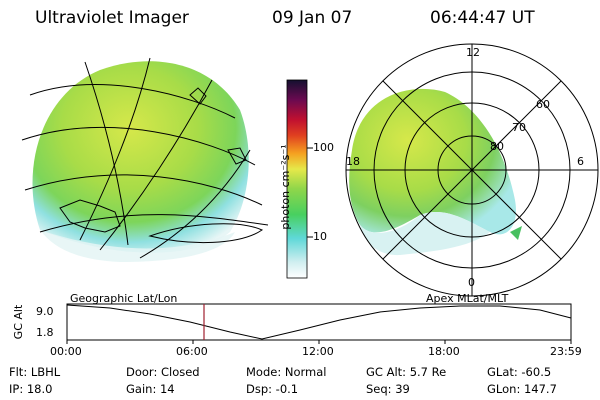 This screenshot has height=400, width=600. What do you see at coordinates (45, 332) in the screenshot?
I see `altitude-tick-1.8: 1.8` at bounding box center [45, 332].